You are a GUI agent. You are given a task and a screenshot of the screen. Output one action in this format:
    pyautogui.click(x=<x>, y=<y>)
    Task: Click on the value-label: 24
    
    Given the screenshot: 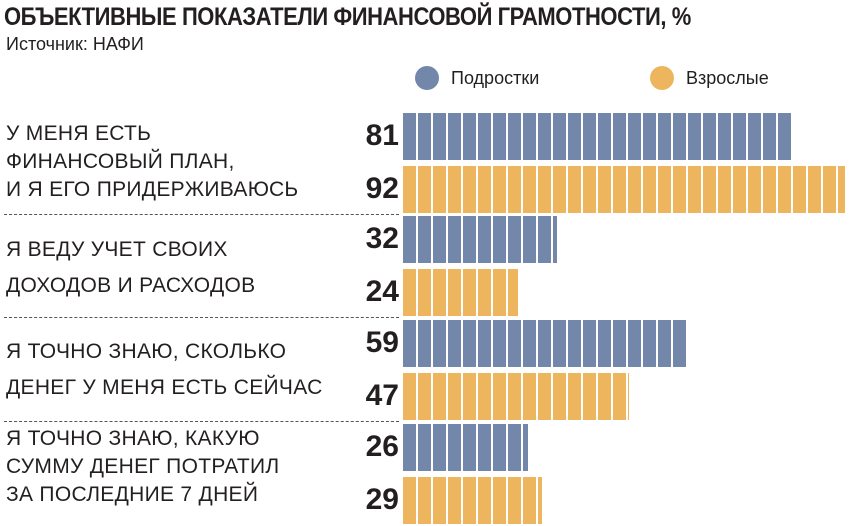 What is the action you would take?
    pyautogui.click(x=382, y=291)
    